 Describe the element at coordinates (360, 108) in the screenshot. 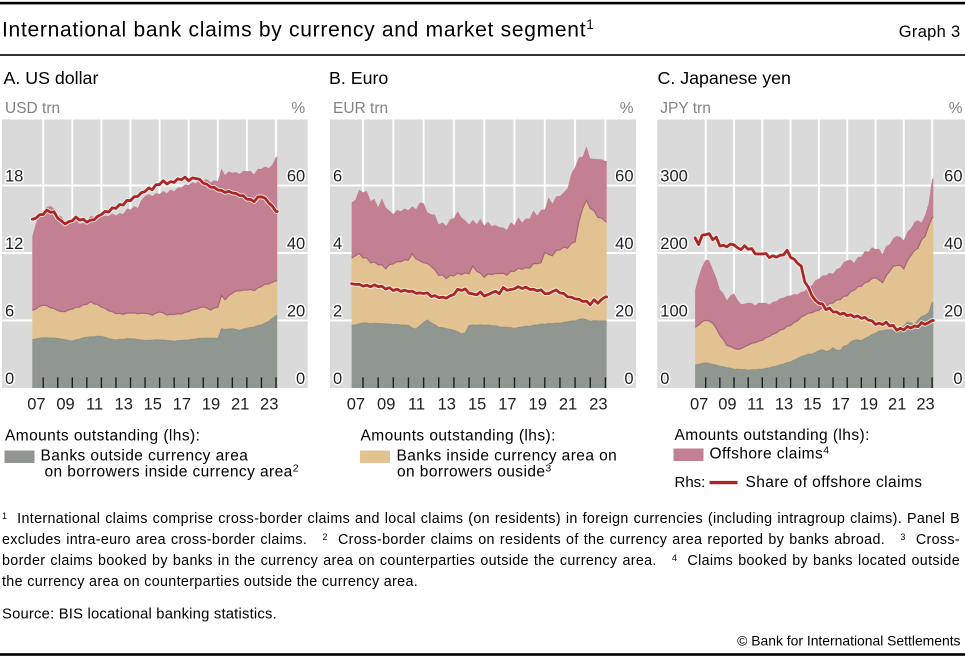

I see `svg-text: EUR trn` at that location.